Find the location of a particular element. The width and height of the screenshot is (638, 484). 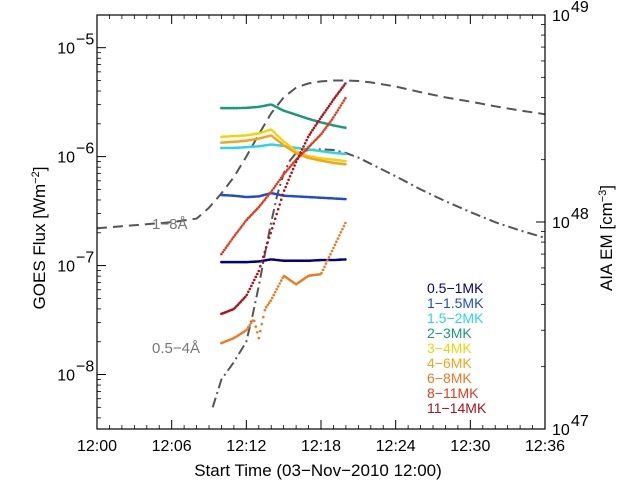

legend-entry: 6−8MK is located at coordinates (449, 378).